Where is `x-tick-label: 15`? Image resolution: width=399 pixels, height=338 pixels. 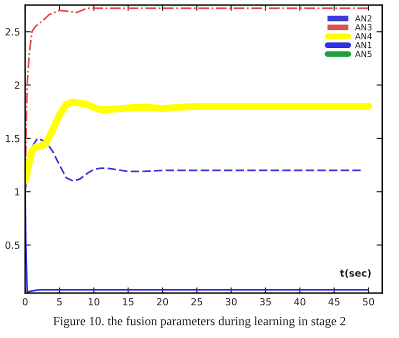 x-tick-label: 15 is located at coordinates (128, 302).